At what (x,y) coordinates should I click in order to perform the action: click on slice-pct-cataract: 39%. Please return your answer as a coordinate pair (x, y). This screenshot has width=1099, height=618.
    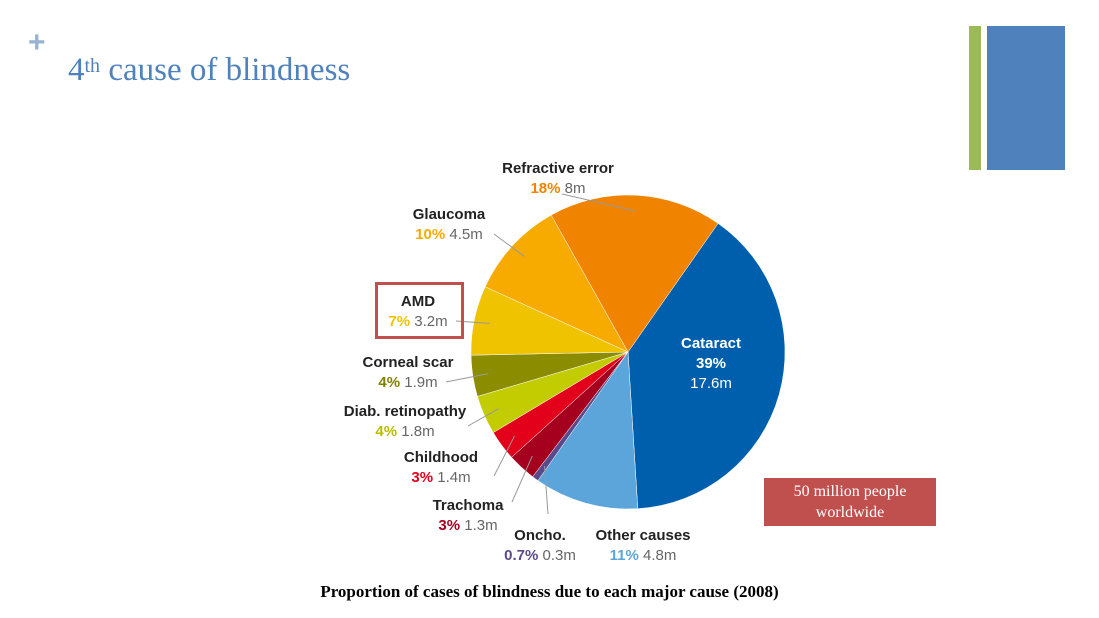
    Looking at the image, I should click on (711, 363).